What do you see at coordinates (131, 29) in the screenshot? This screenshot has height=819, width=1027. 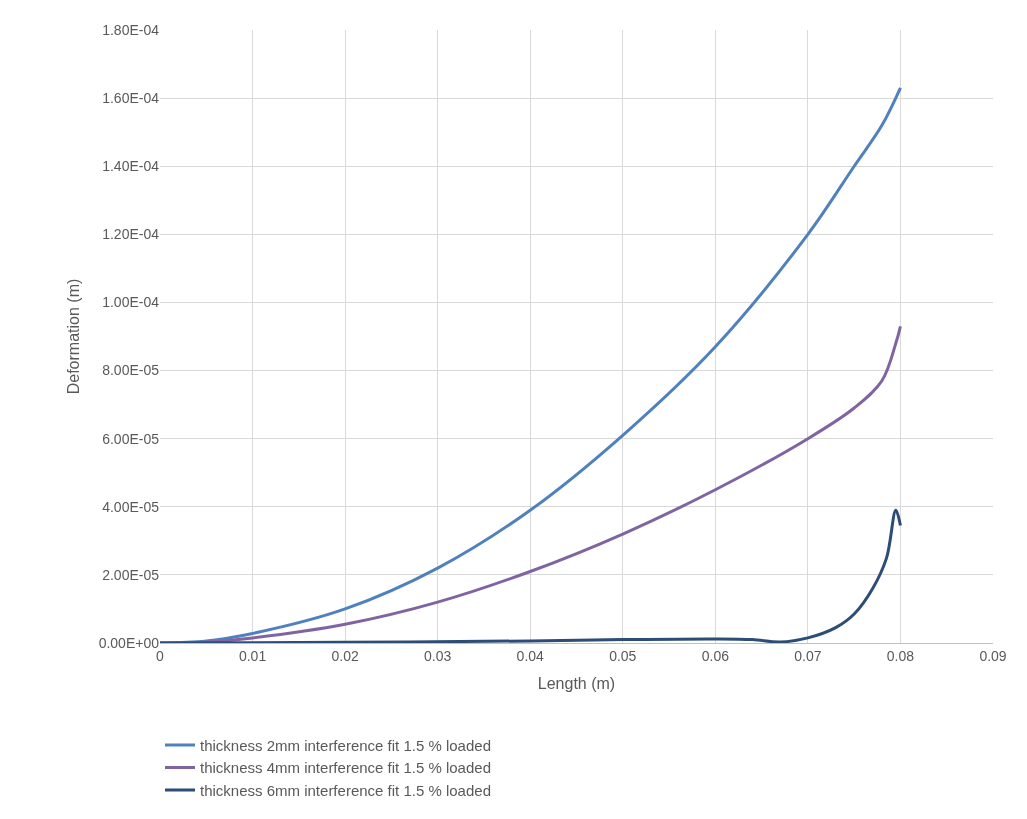 I see `y-tick-label: 1.80E-04` at bounding box center [131, 29].